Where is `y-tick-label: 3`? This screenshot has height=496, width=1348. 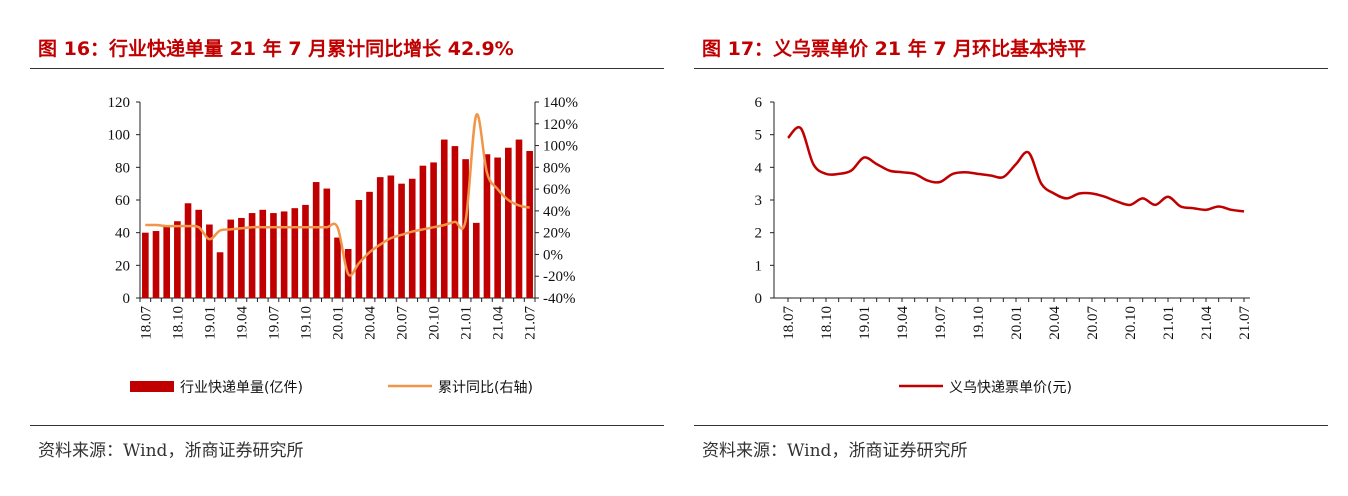
y-tick-label: 3 is located at coordinates (759, 201).